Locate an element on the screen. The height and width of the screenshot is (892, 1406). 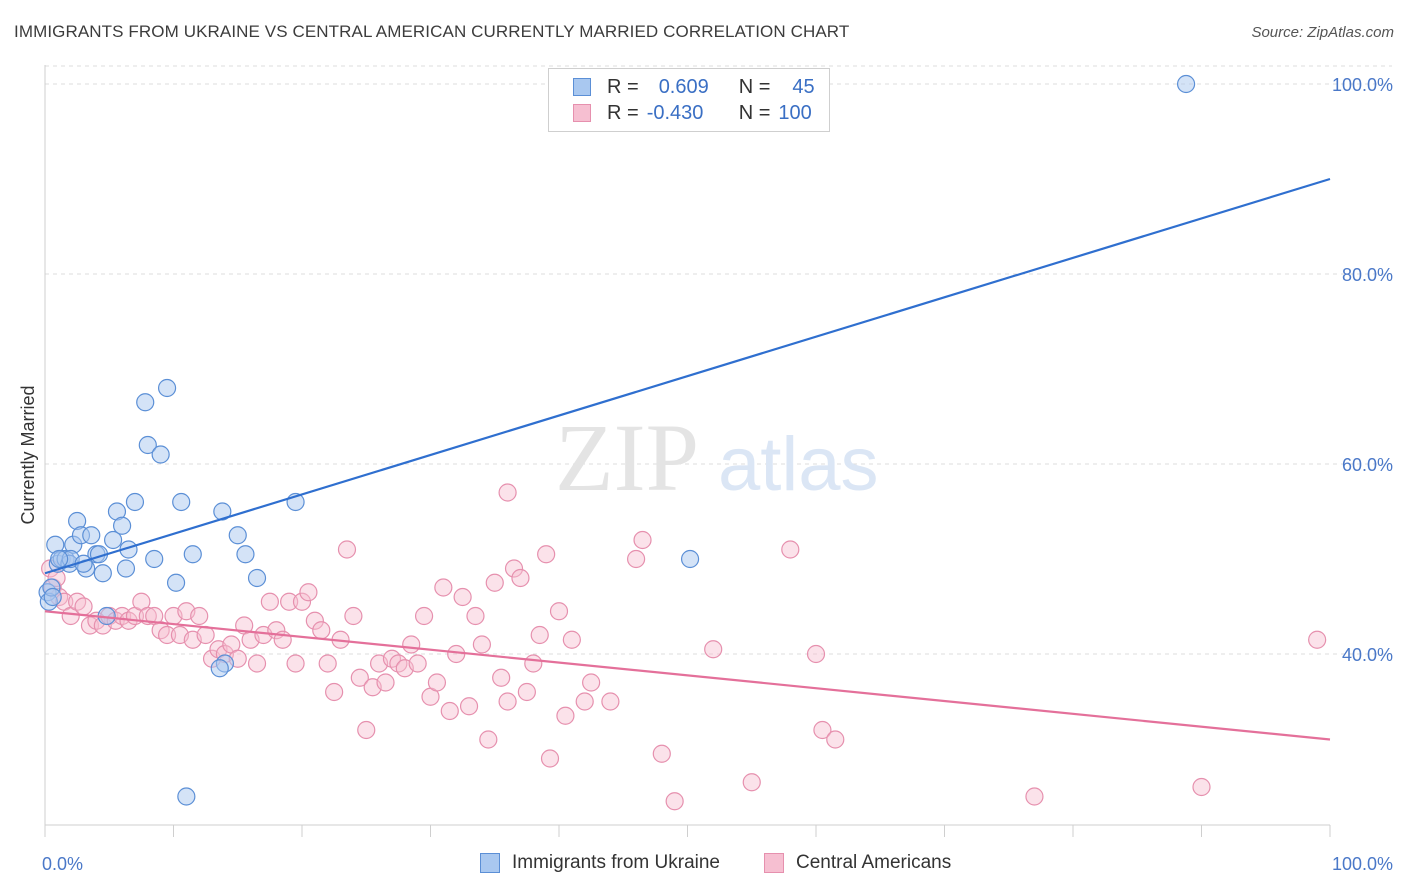
x-tick-label-start: 0.0% is located at coordinates (62, 864).